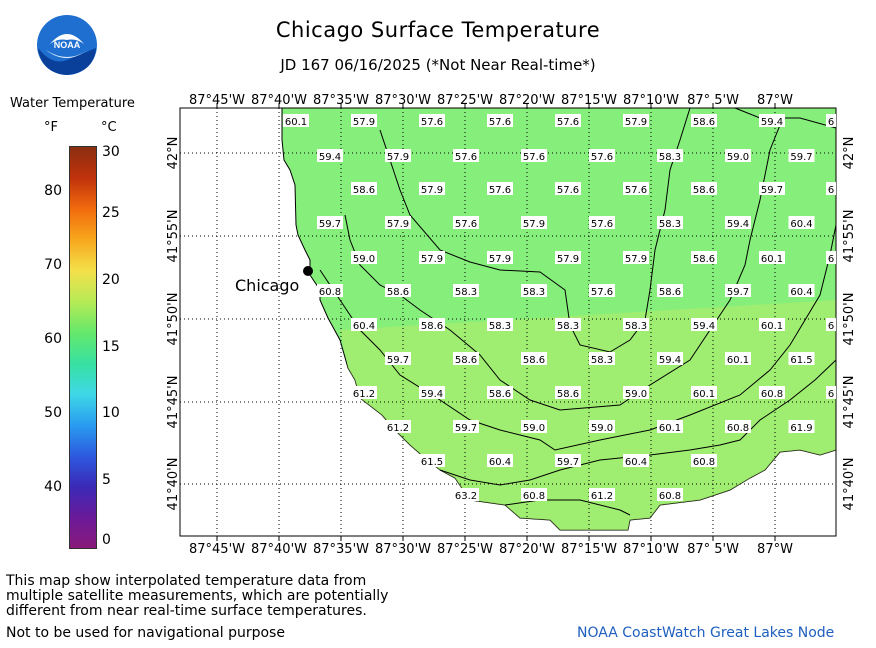  Describe the element at coordinates (67, 45) in the screenshot. I see `logo-text: NOAA` at that location.